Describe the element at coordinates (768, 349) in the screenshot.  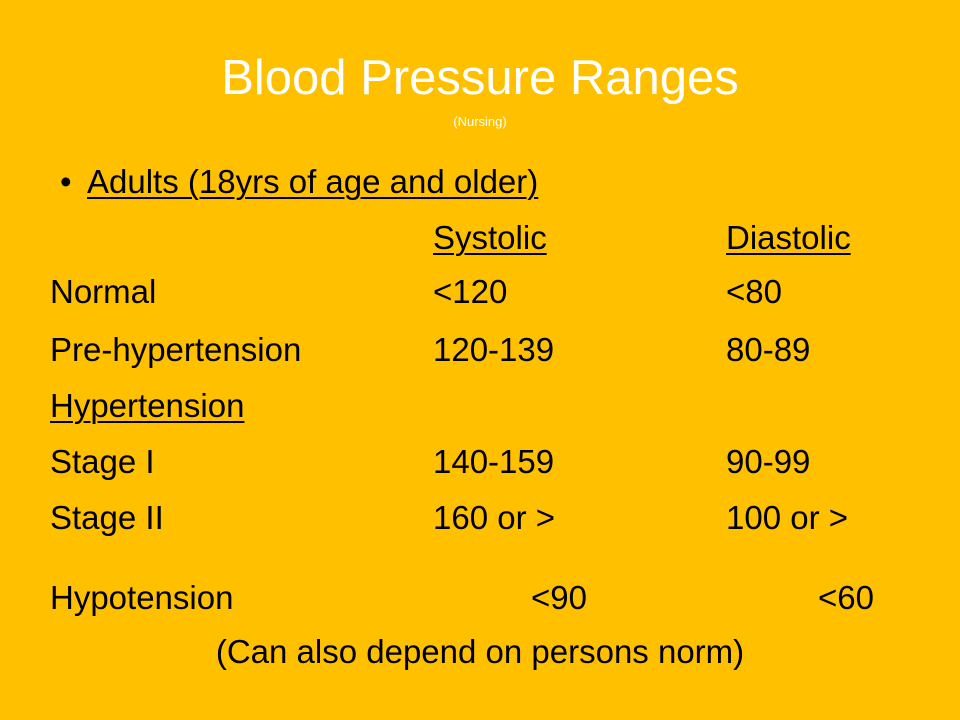
I see `row-diastolic: 80-89` at that location.